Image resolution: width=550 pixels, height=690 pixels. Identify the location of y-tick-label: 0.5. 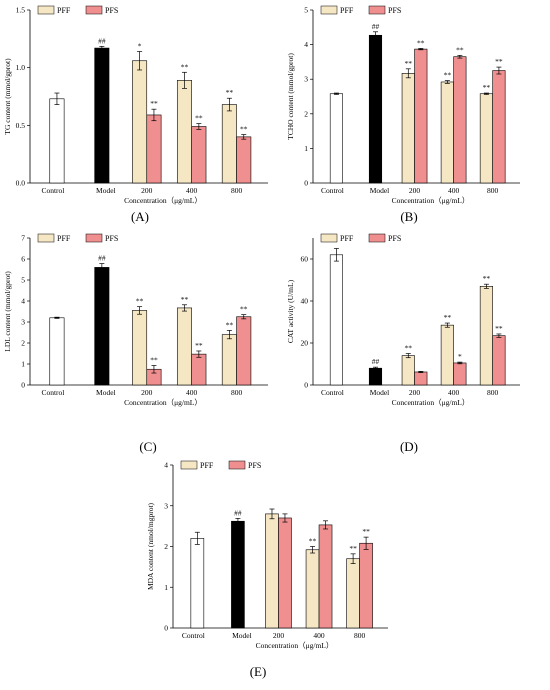
(21, 125).